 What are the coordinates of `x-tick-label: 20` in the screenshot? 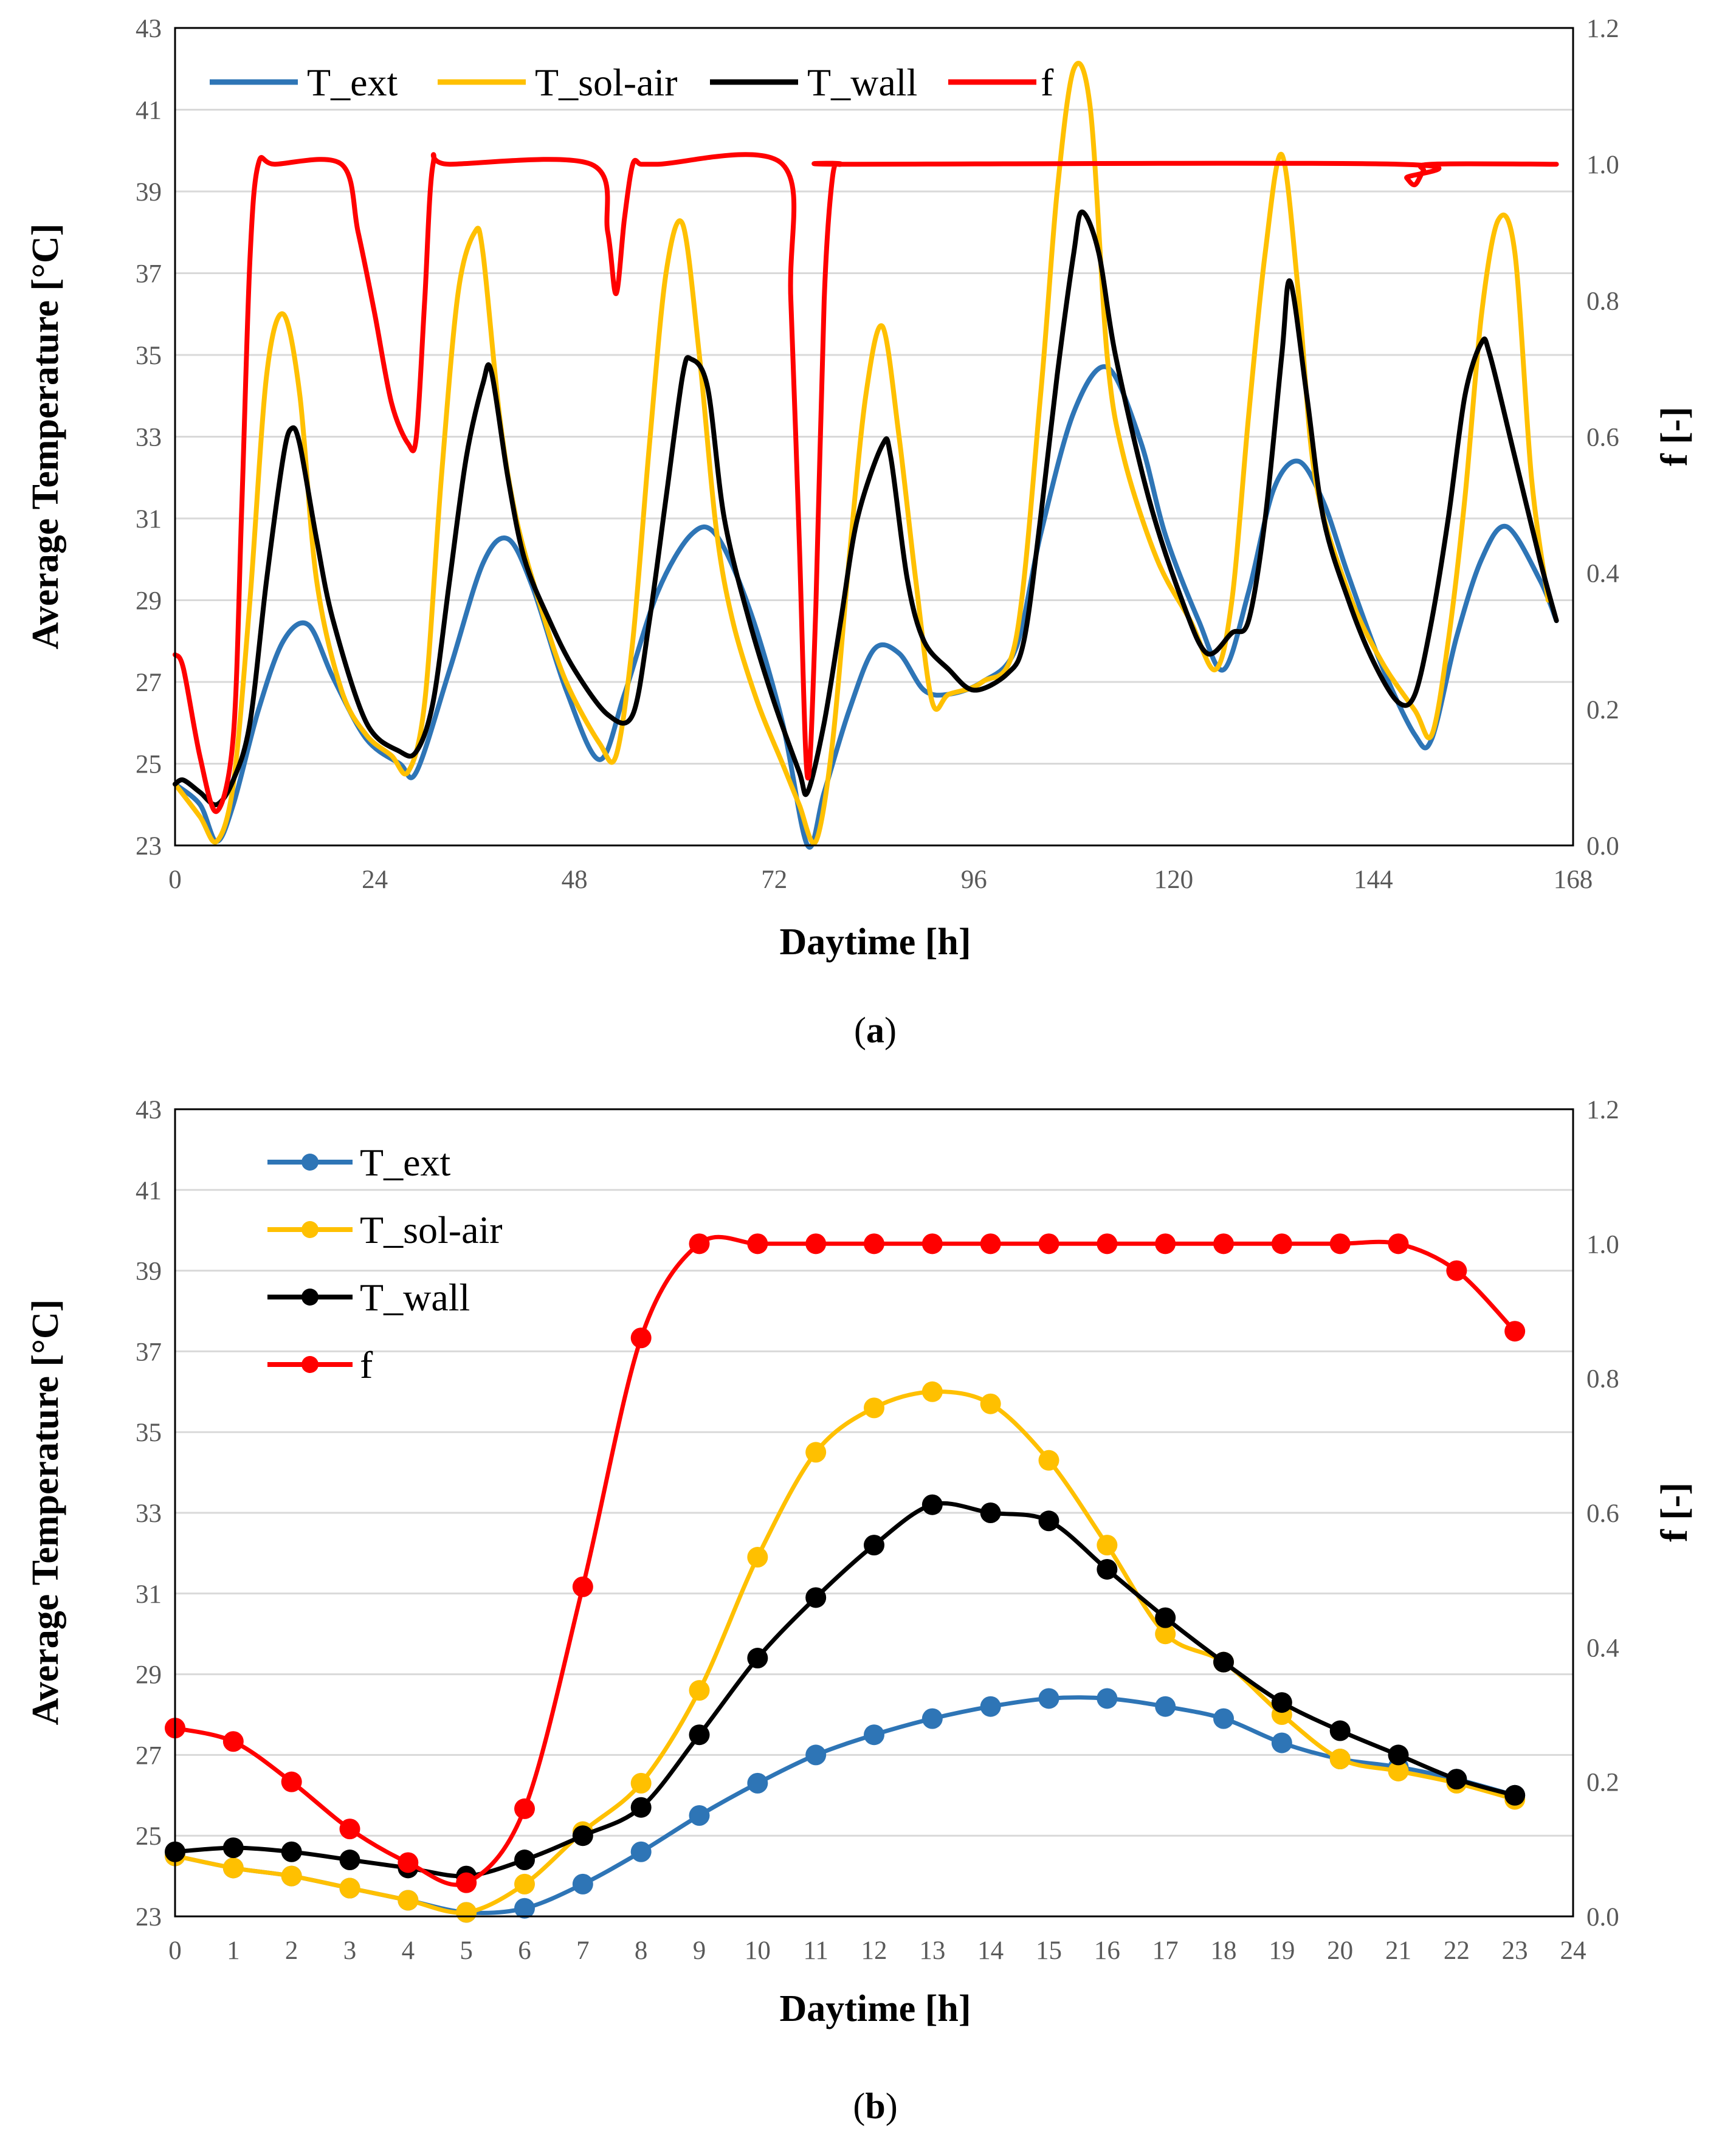 It's located at (1340, 1950).